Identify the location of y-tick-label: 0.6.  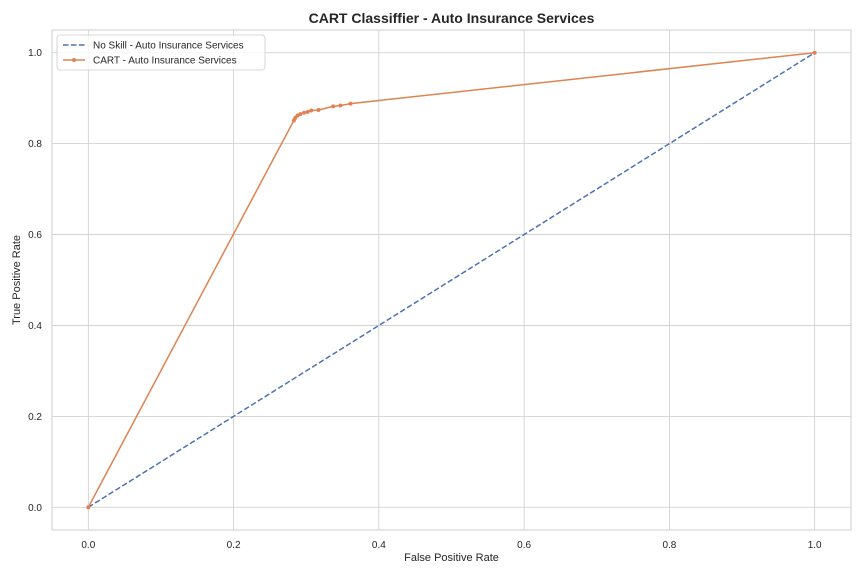
(35, 235).